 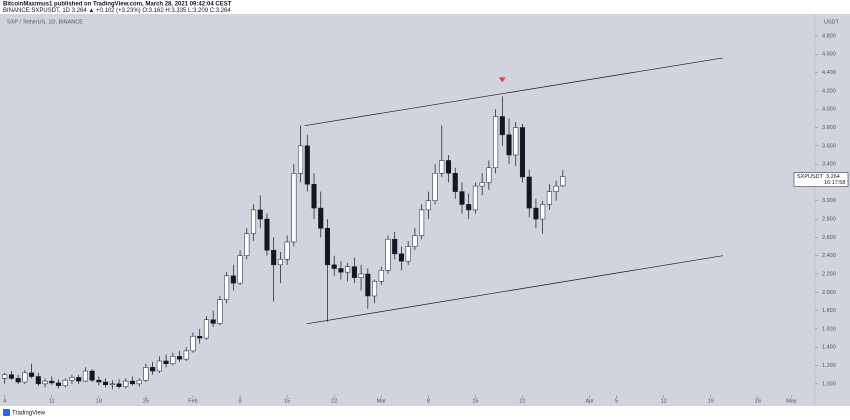 What do you see at coordinates (829, 73) in the screenshot?
I see `y-tick-label: 4.400` at bounding box center [829, 73].